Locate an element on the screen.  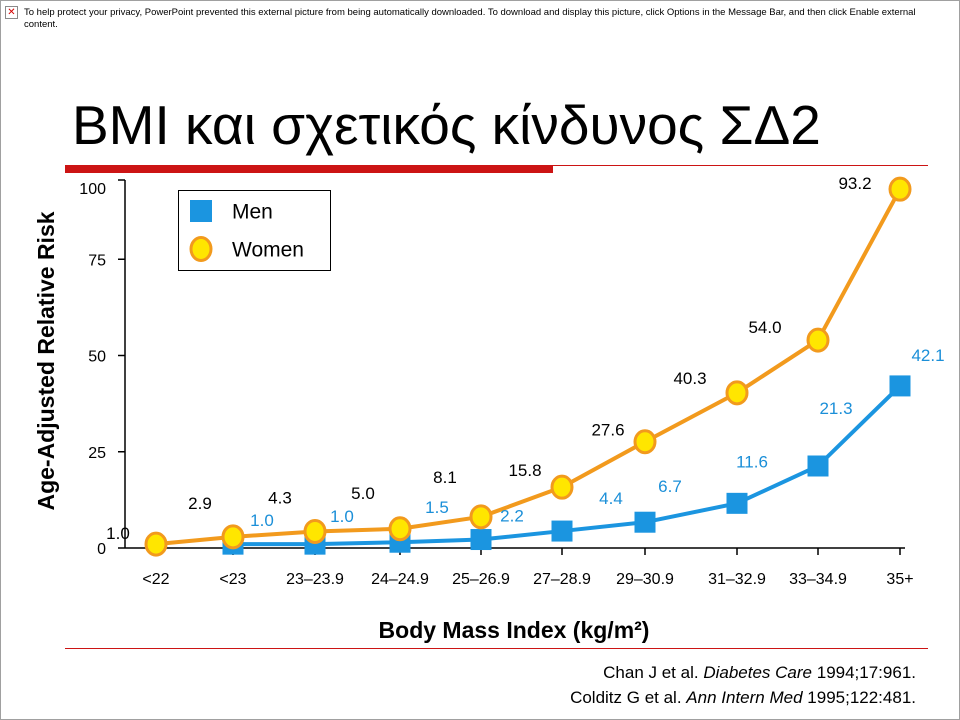
citation-journal: Diabetes Care is located at coordinates (757, 672).